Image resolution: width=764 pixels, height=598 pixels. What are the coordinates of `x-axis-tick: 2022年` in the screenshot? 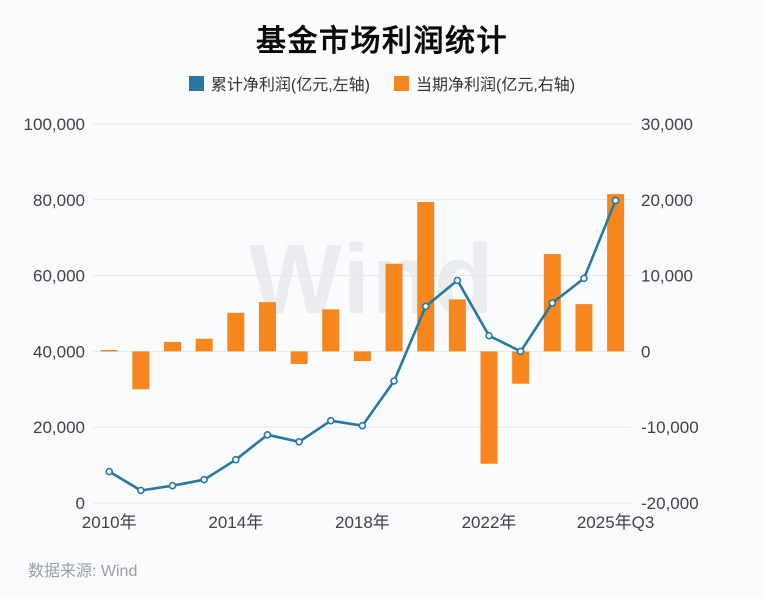 It's located at (489, 522).